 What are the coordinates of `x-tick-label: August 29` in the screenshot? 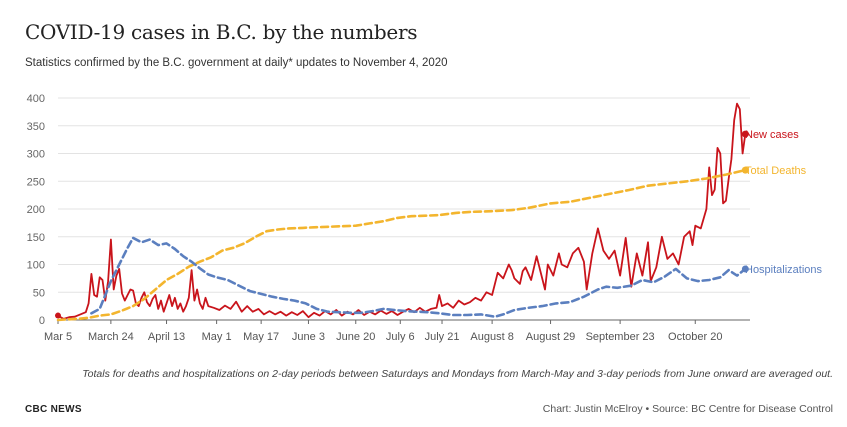 It's located at (551, 337).